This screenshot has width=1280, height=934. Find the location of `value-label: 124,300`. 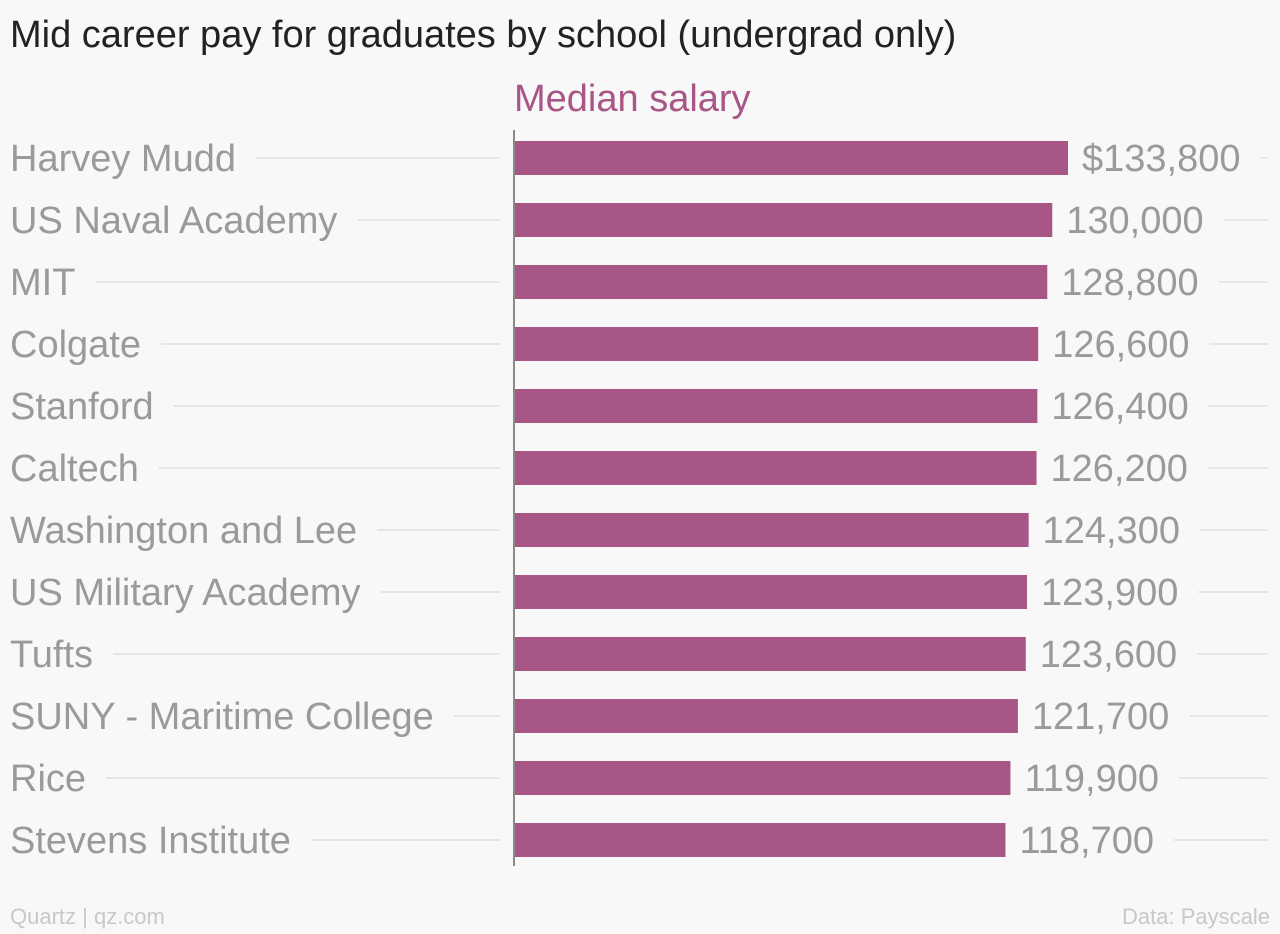

value-label: 124,300 is located at coordinates (1111, 531).